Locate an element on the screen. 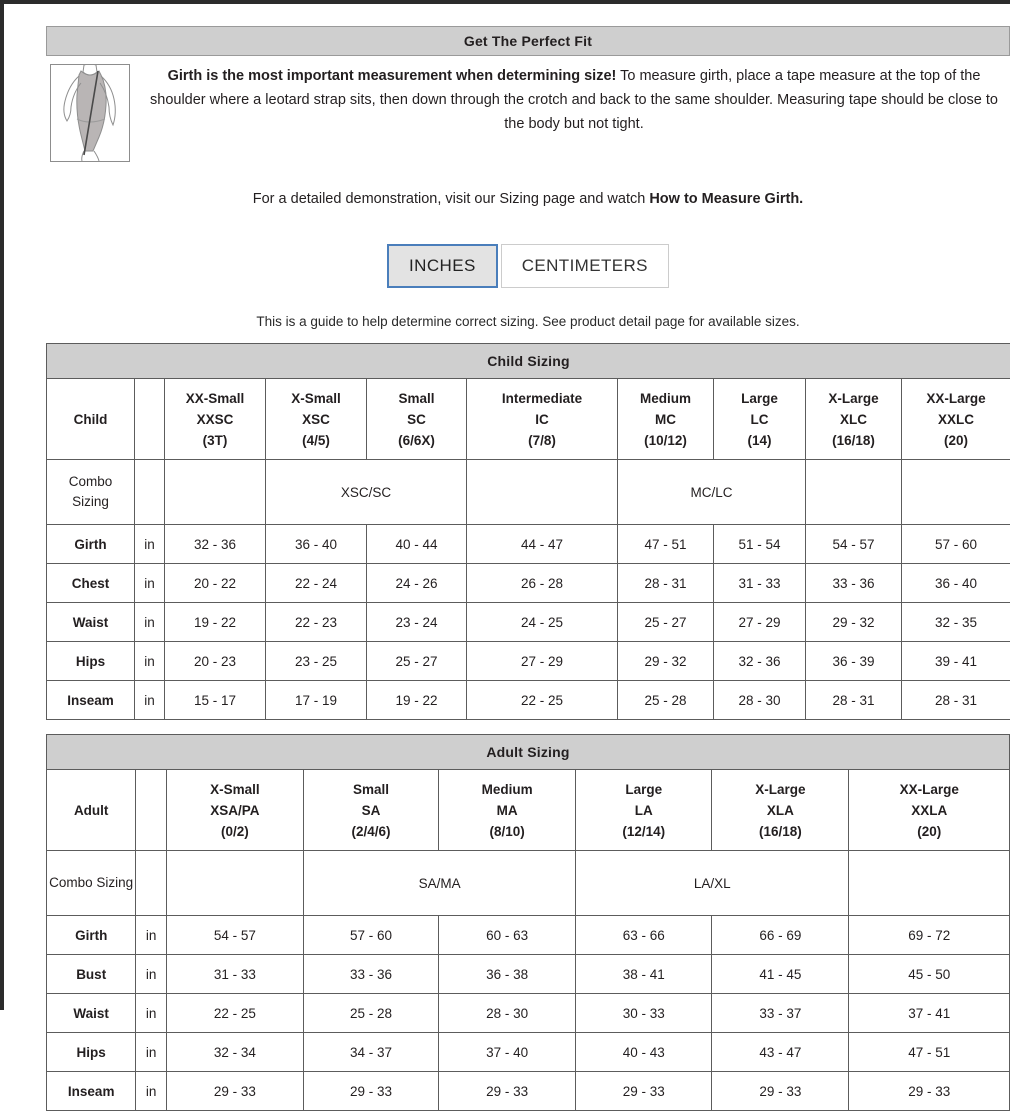 Image resolution: width=1010 pixels, height=1111 pixels. child-col-lc: Large LC (14) is located at coordinates (760, 419).